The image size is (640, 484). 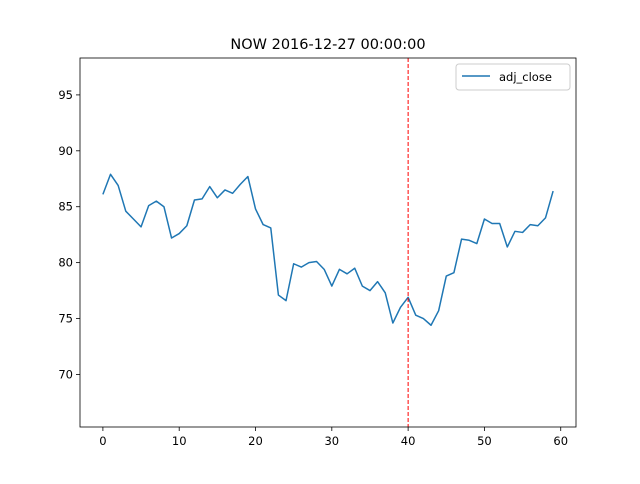 I want to click on y-tick-label: 75, so click(x=65, y=319).